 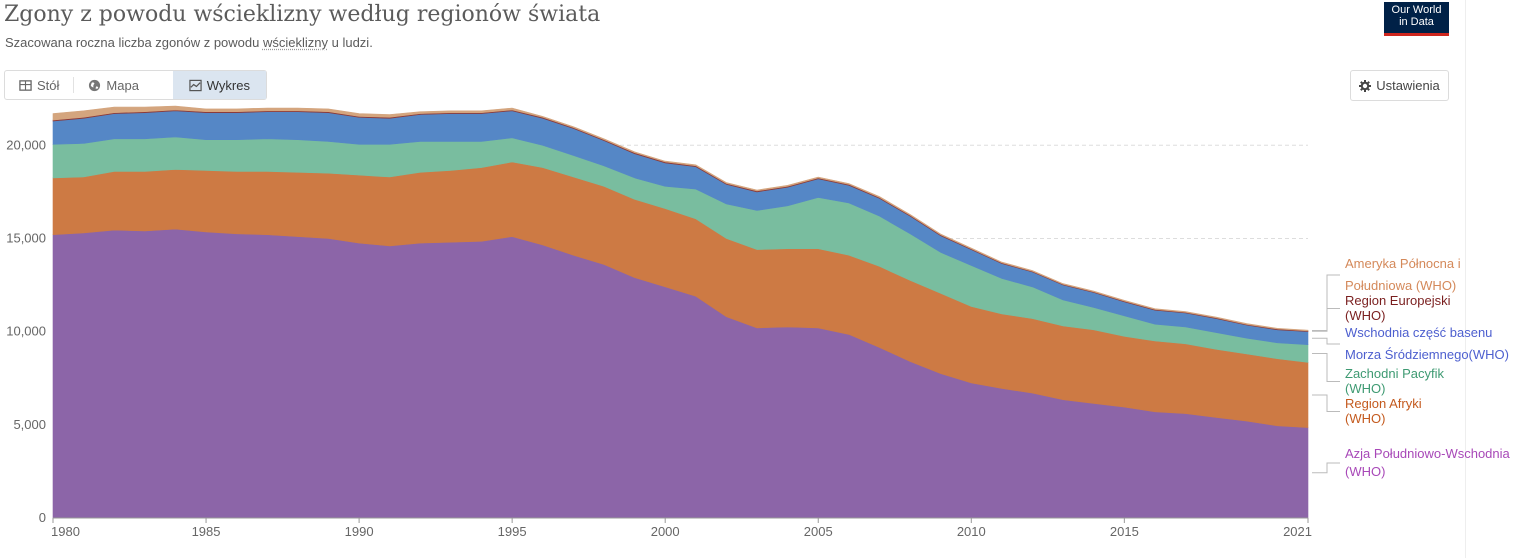 What do you see at coordinates (122, 85) in the screenshot?
I see `tab-map-label: Mapa` at bounding box center [122, 85].